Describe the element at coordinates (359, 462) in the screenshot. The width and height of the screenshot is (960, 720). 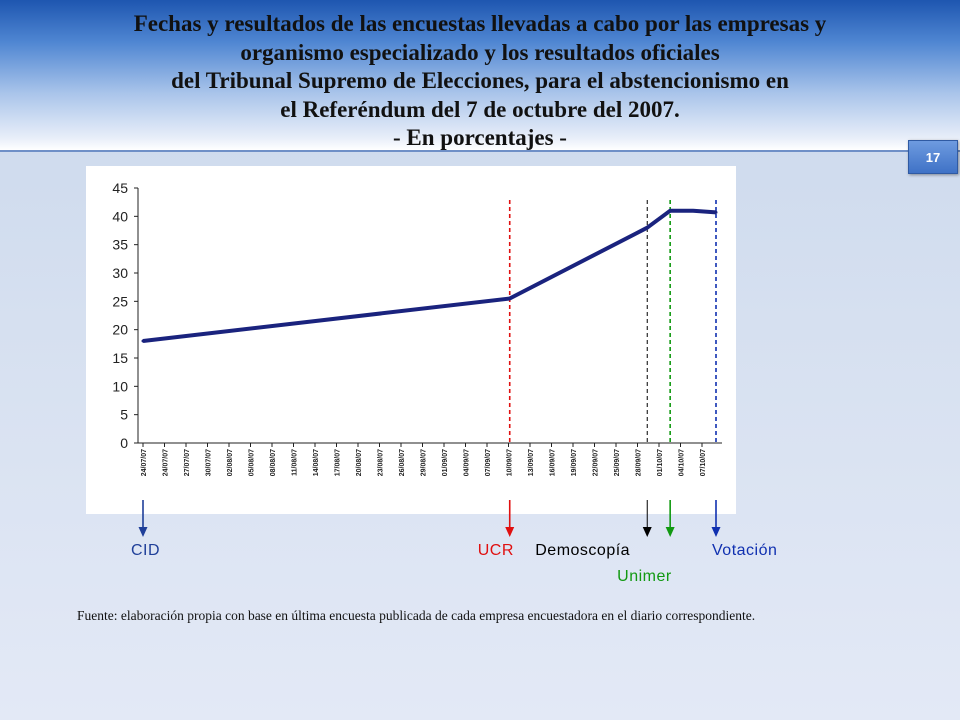
I see `x-tick-label: 20/08/07` at that location.